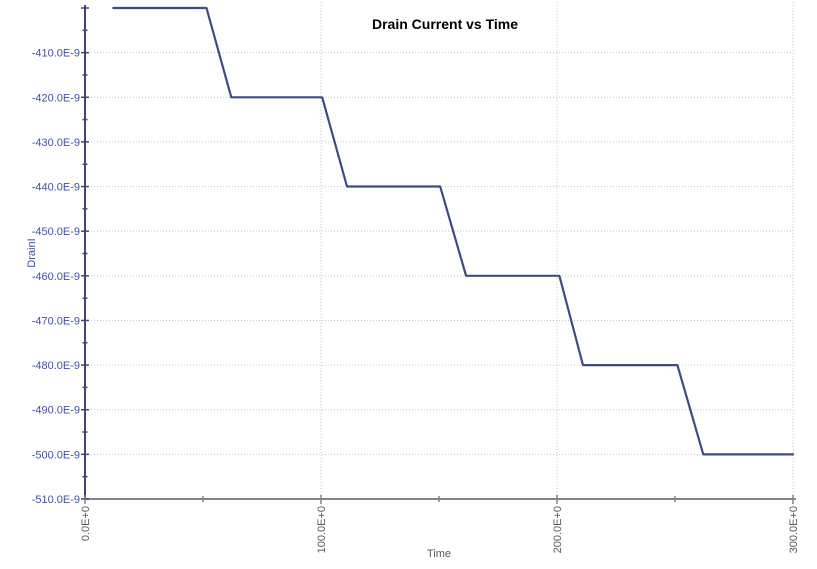  I want to click on y-tick-label: -500.0E-9, so click(56, 455).